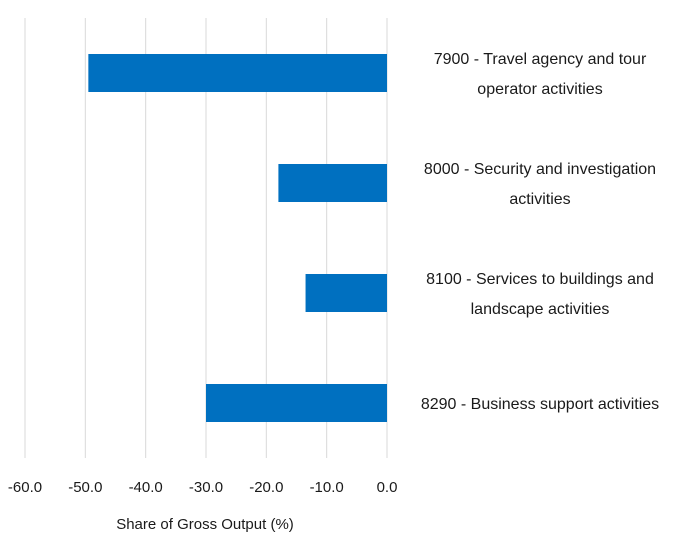 The width and height of the screenshot is (678, 536). Describe the element at coordinates (205, 524) in the screenshot. I see `x-axis-label: Share of Gross Output (%)` at that location.